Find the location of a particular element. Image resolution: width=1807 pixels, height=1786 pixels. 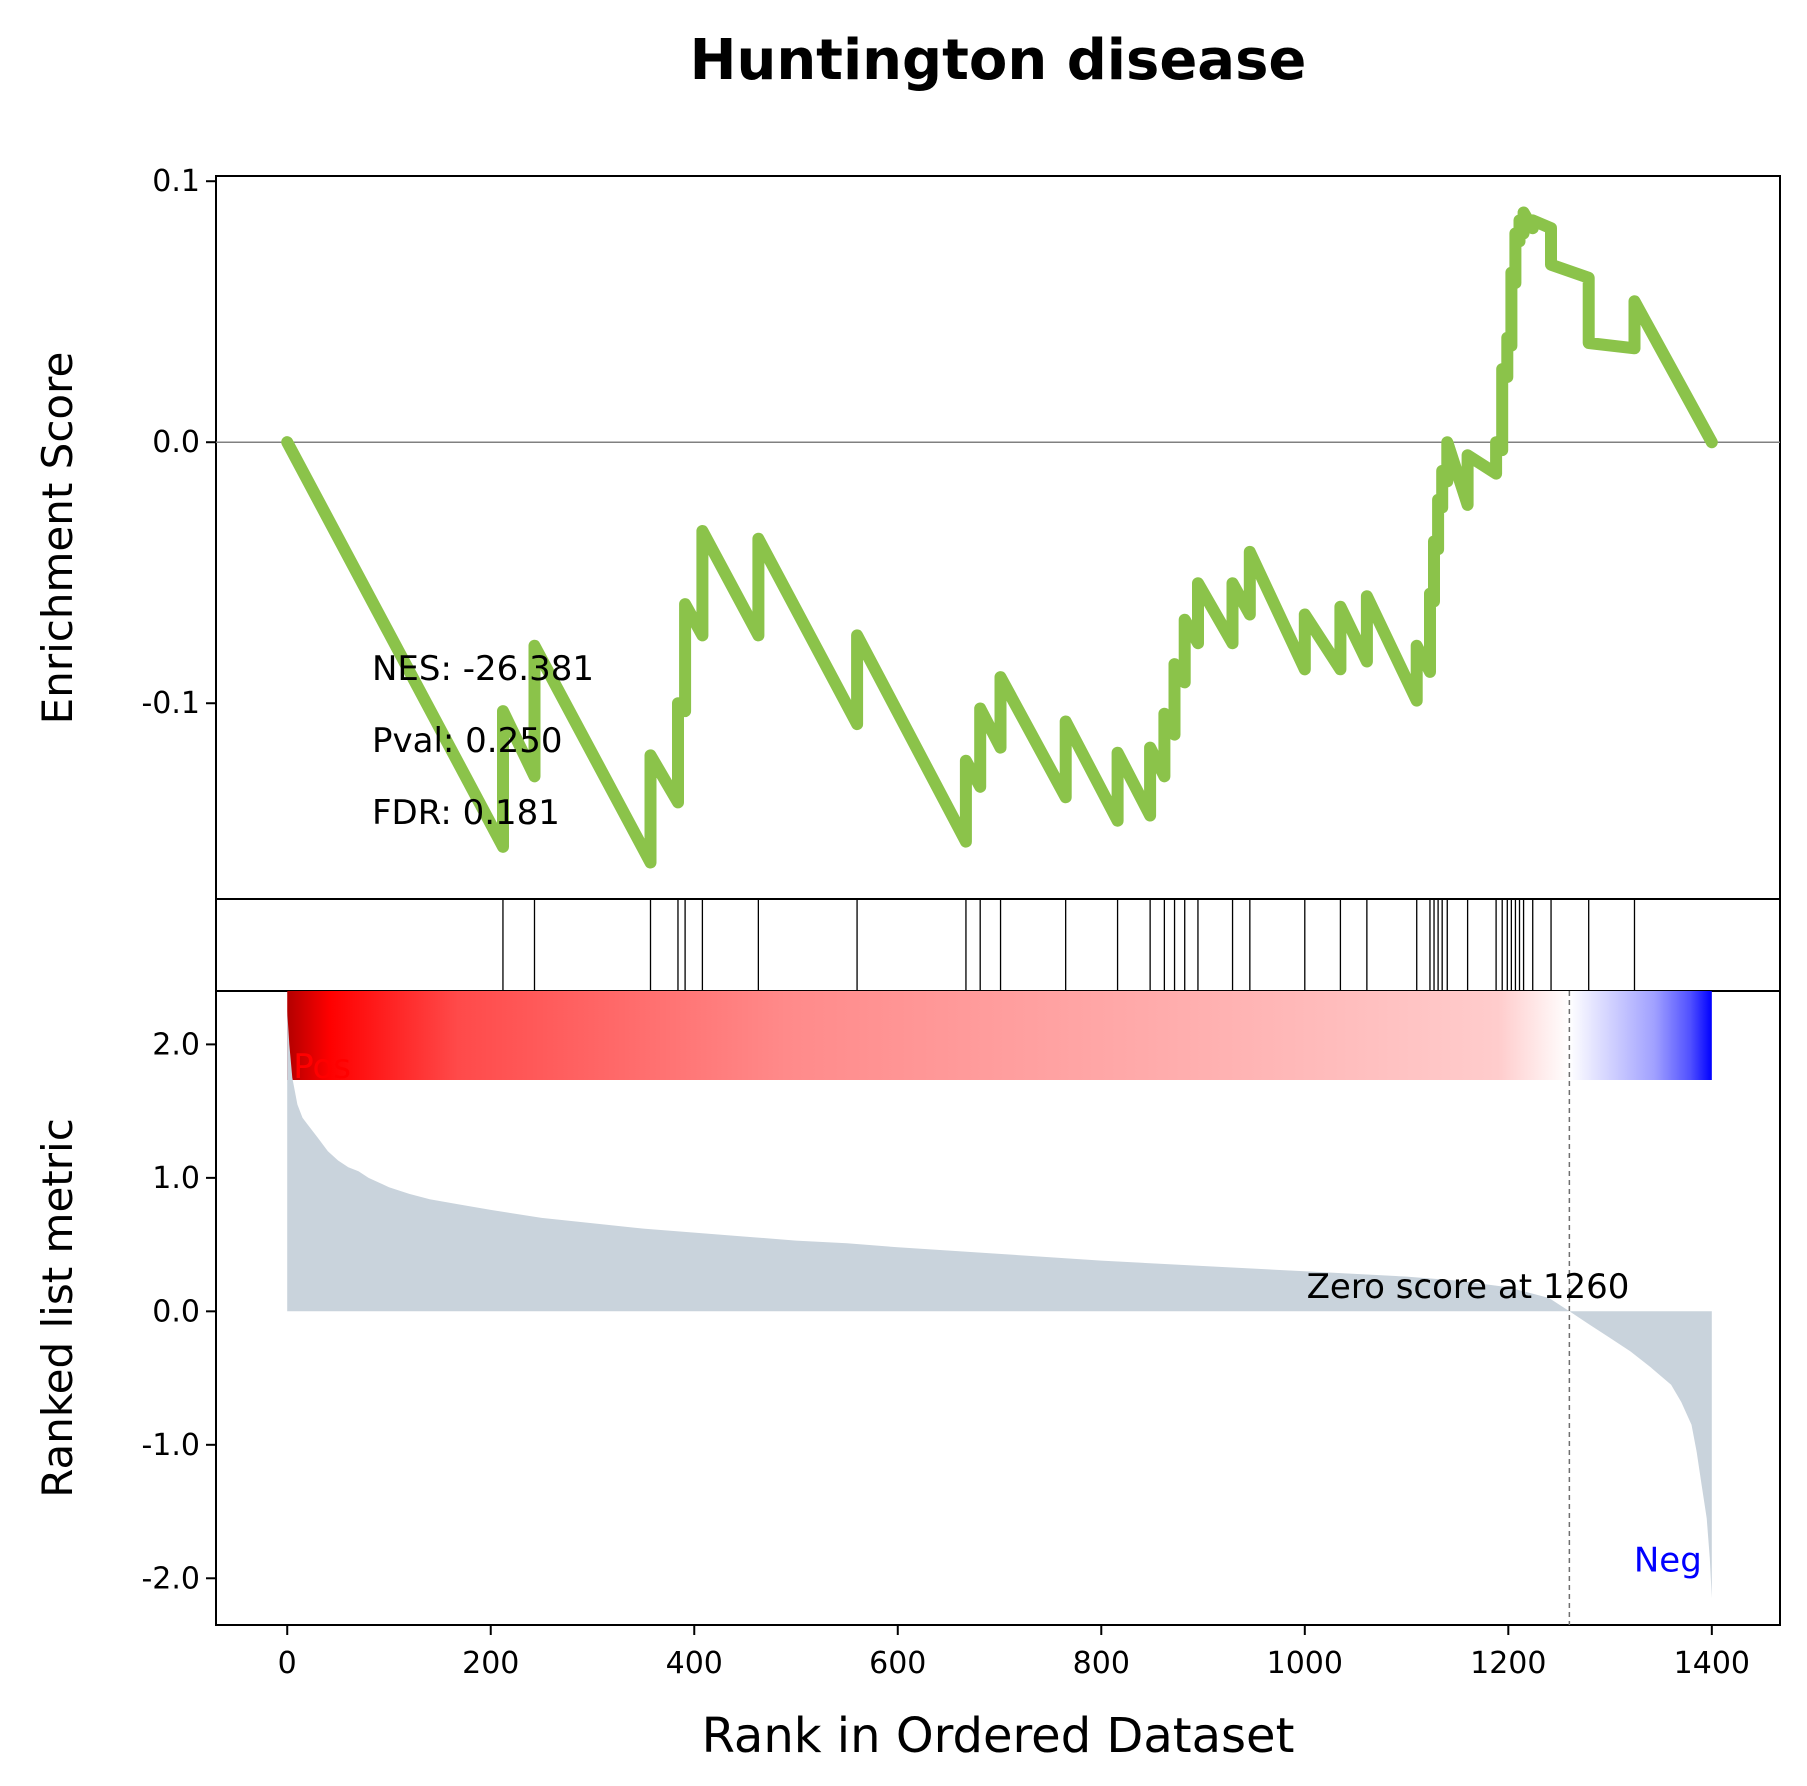

hits-panel is located at coordinates (998, 945).